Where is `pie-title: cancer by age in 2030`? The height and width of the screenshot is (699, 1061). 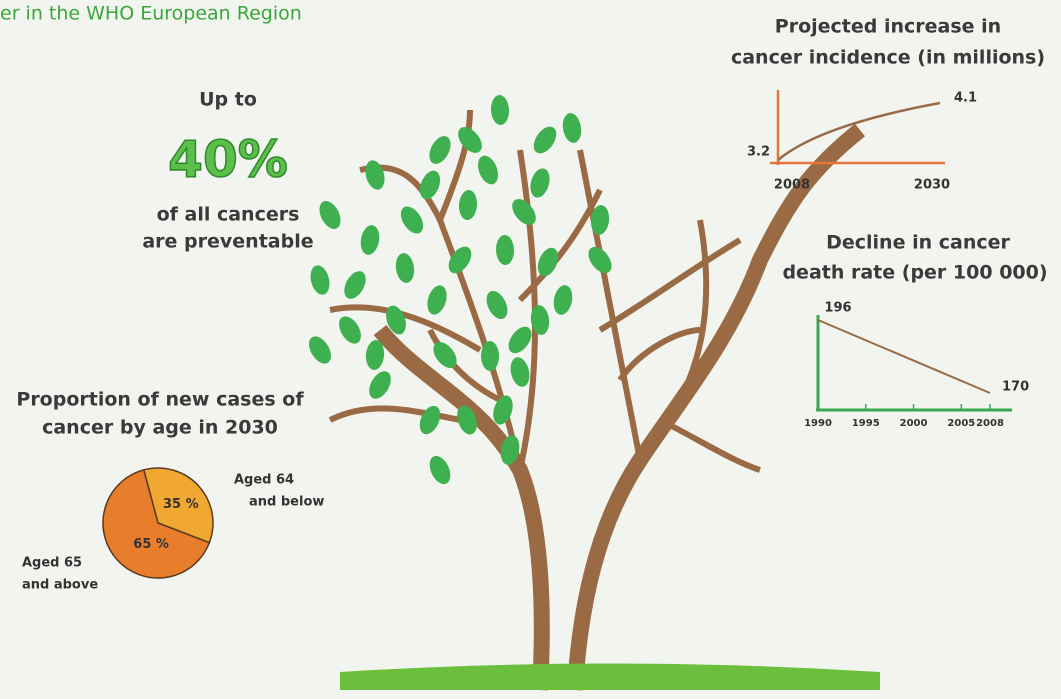
pie-title: cancer by age in 2030 is located at coordinates (160, 428).